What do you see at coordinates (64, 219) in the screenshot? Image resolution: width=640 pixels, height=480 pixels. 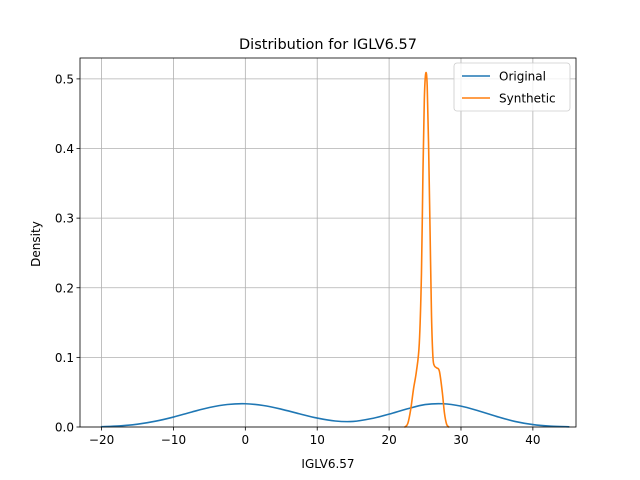 I see `y-tick-label: 0.3` at bounding box center [64, 219].